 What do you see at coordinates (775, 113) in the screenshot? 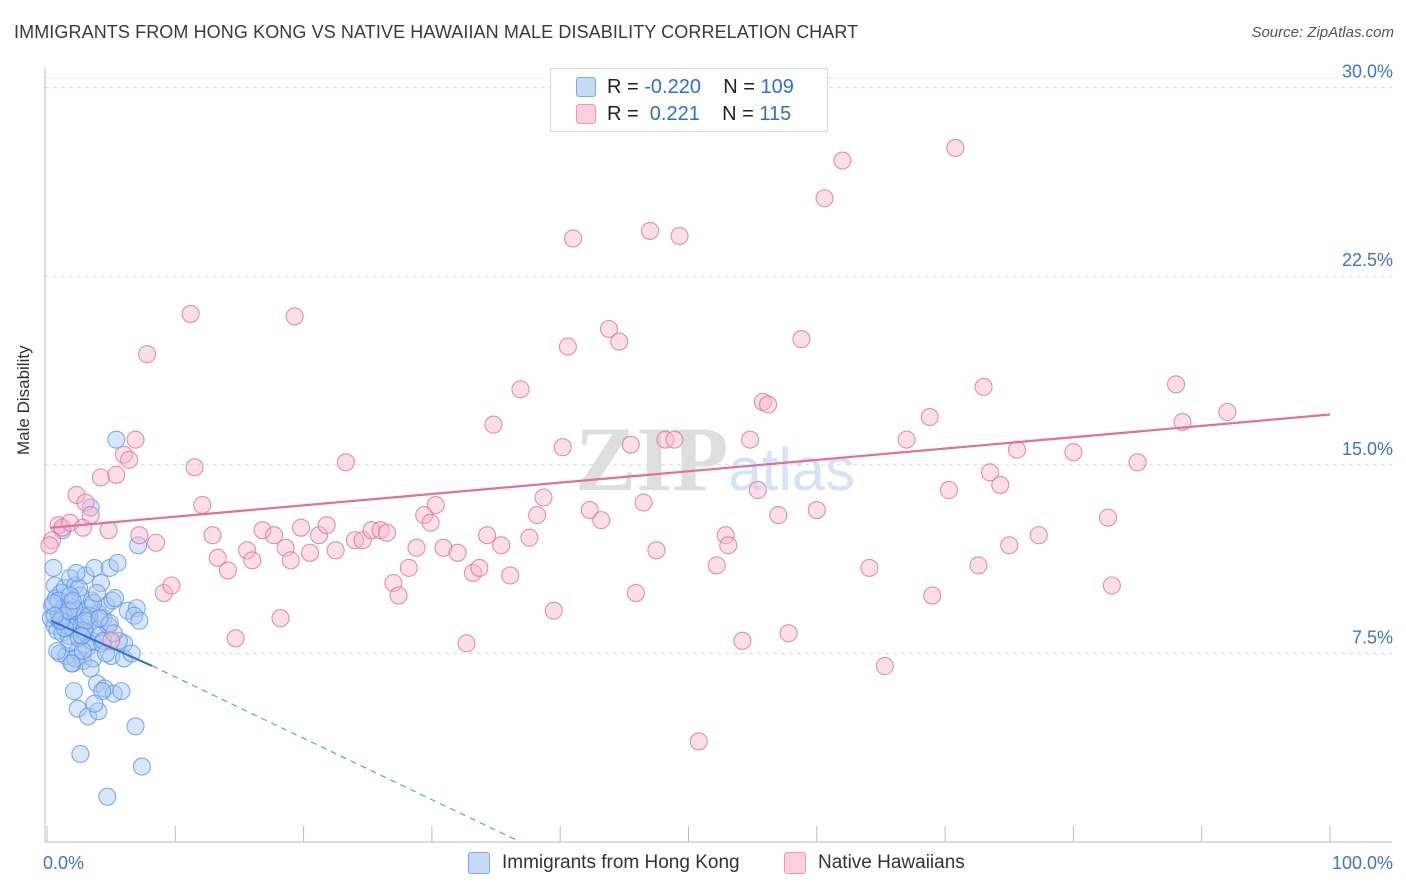
I see `legend-n-value: 115` at bounding box center [775, 113].